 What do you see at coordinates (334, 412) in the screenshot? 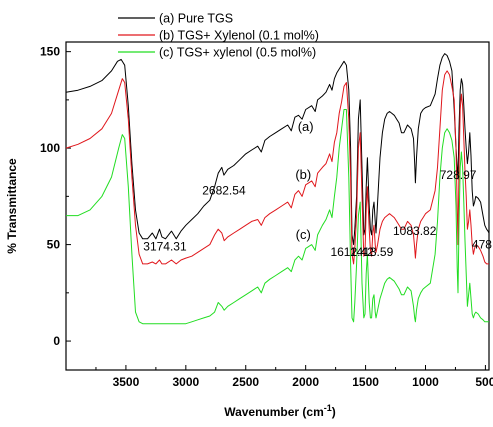
I see `x-axis-title-close: )` at bounding box center [334, 412].